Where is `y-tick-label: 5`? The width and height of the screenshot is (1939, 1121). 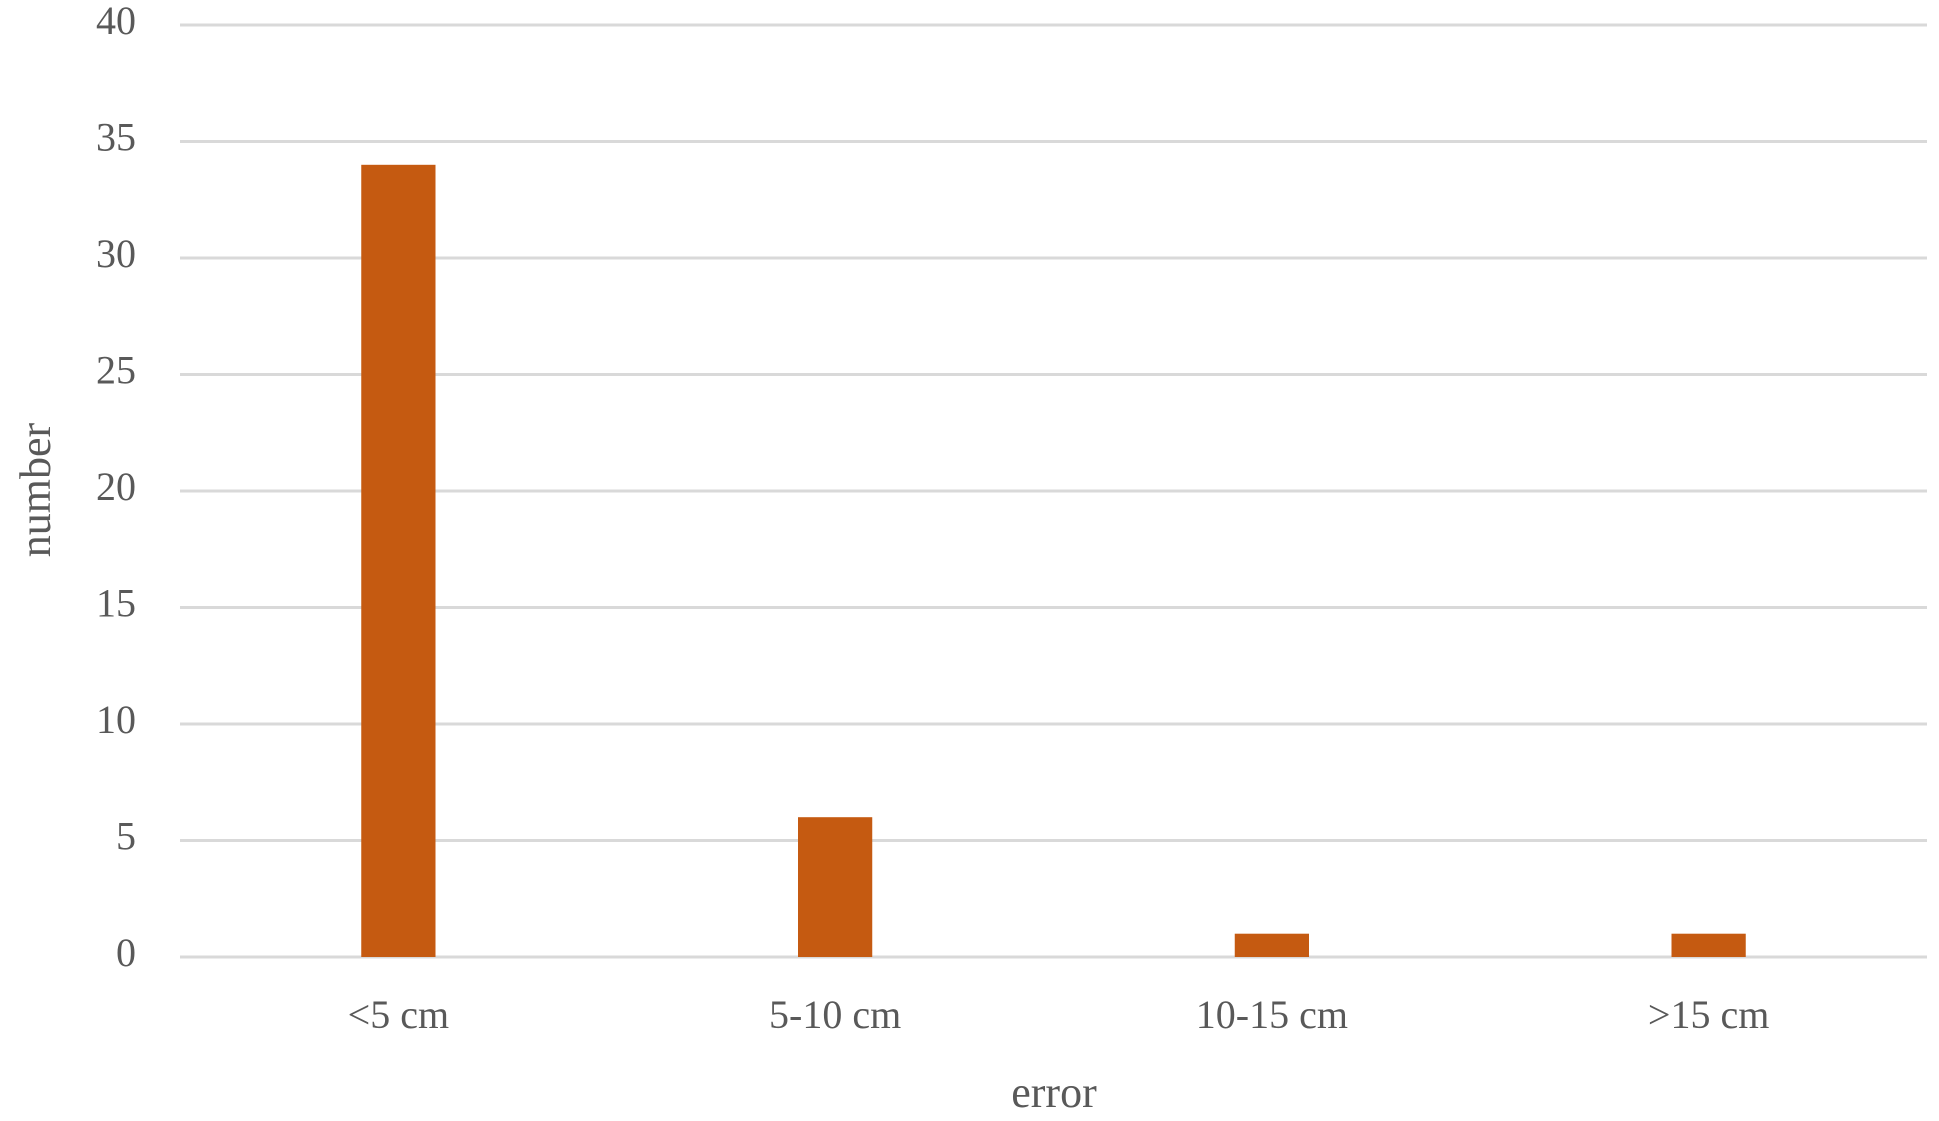 y-tick-label: 5 is located at coordinates (126, 836).